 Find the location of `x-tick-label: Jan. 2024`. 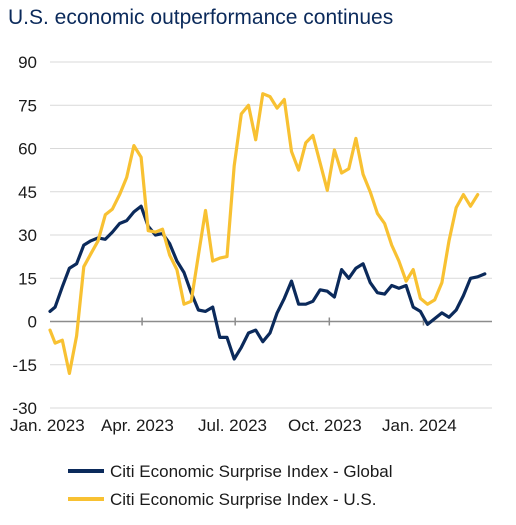

x-tick-label: Jan. 2024 is located at coordinates (419, 425).